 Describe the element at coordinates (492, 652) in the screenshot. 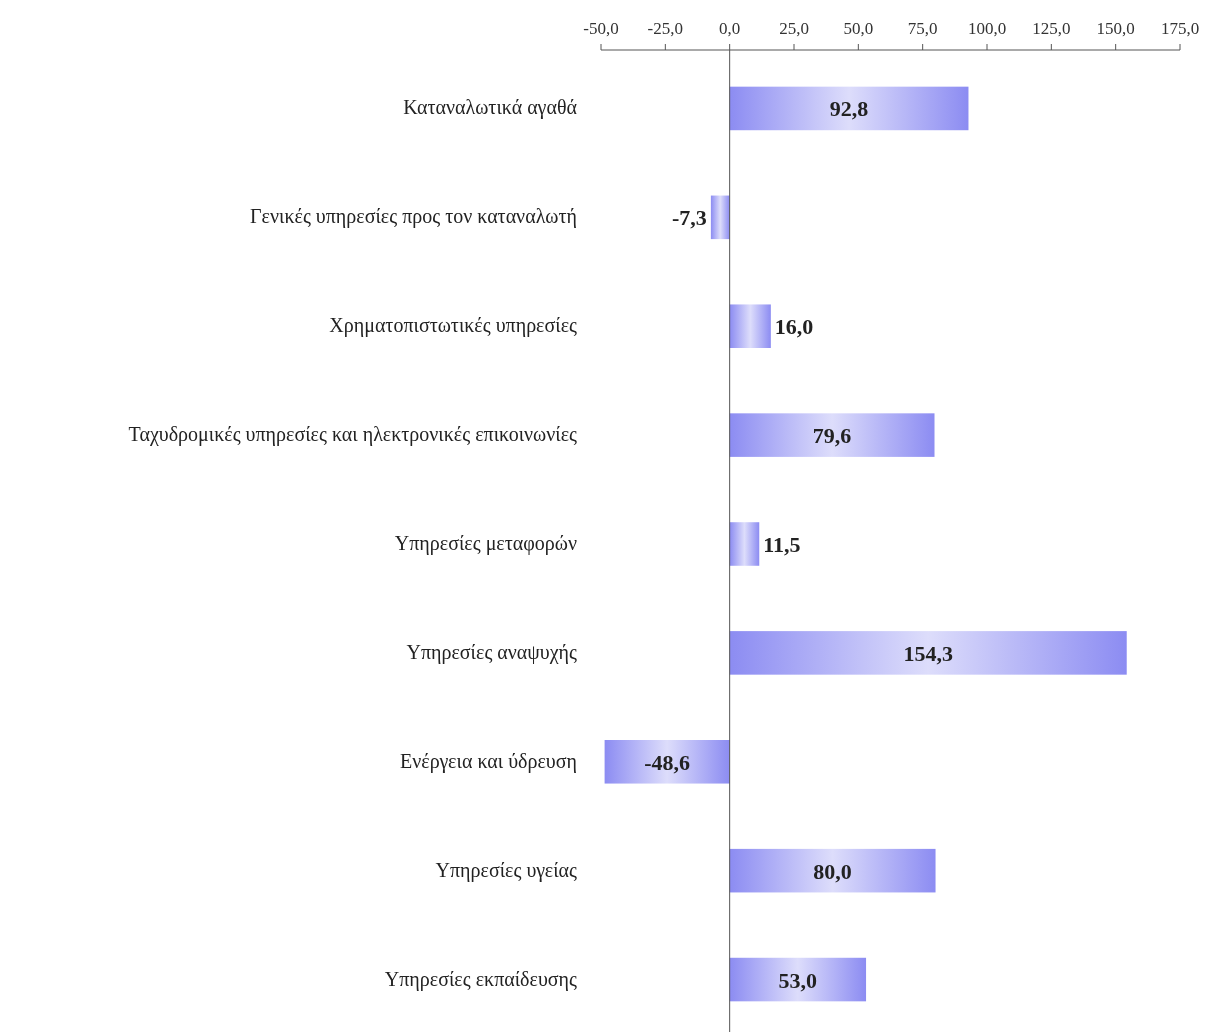

I see `y-tick-label: Υπηρεσίες αναψυχής` at that location.